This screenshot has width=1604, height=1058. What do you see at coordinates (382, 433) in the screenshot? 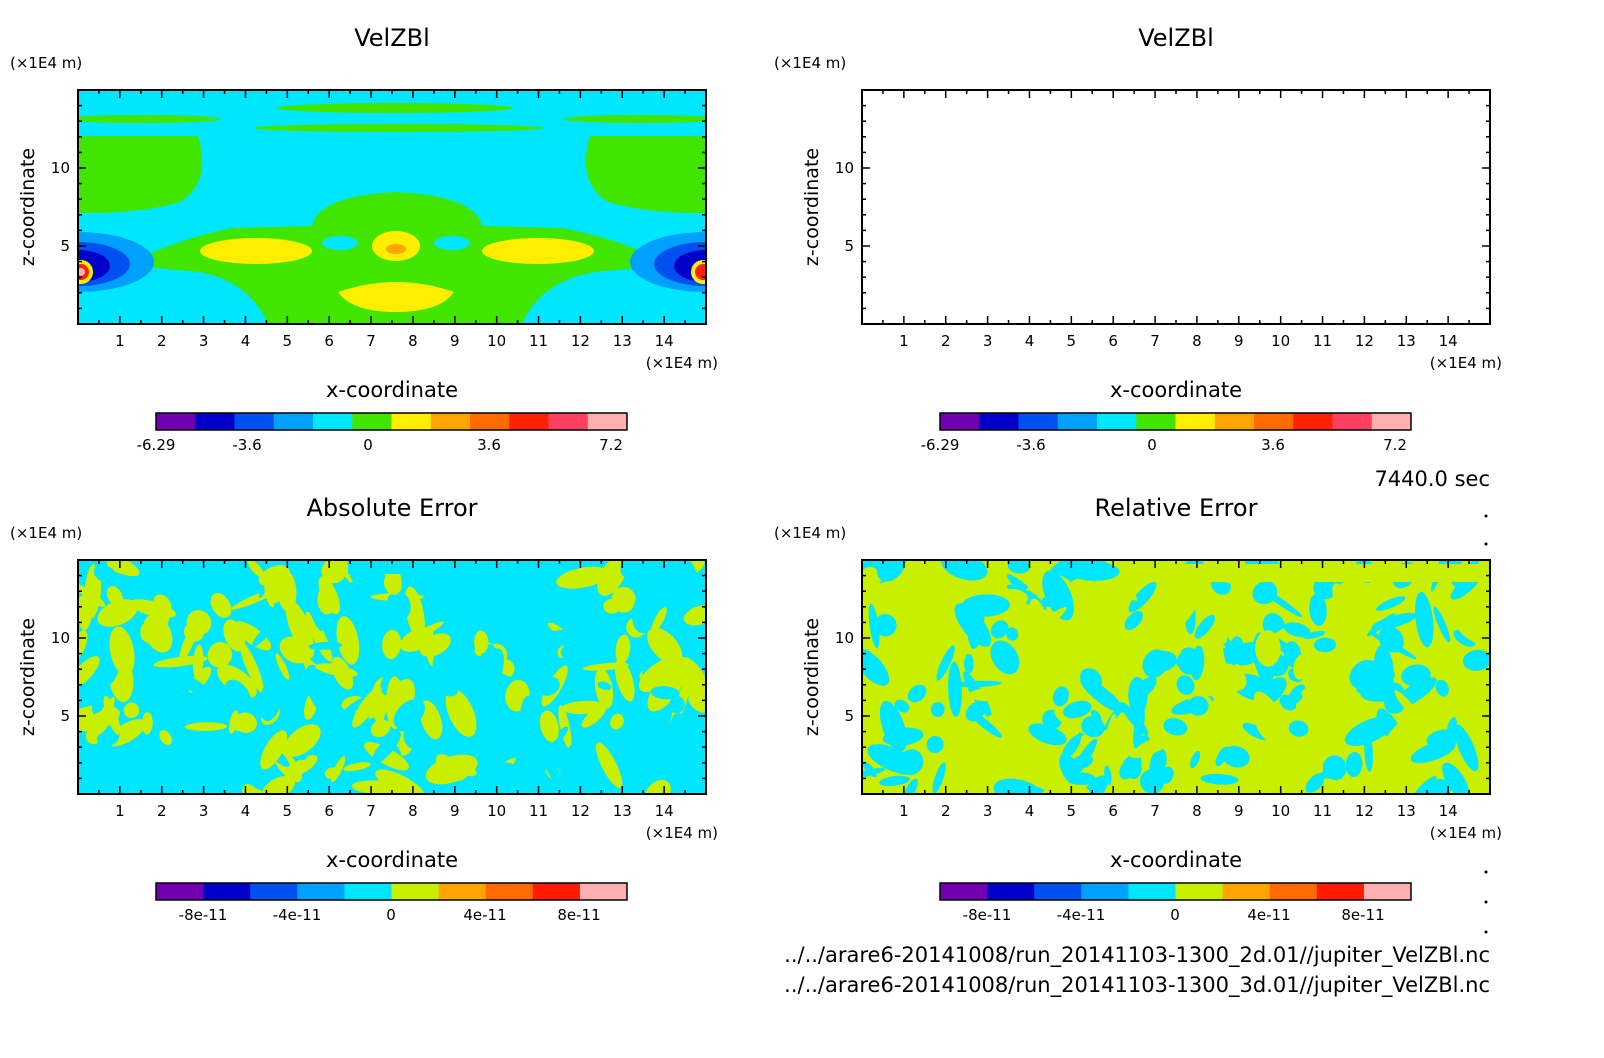
I see `colorbar: -6.29 -3.6 0 3.6 7.2` at bounding box center [382, 433].